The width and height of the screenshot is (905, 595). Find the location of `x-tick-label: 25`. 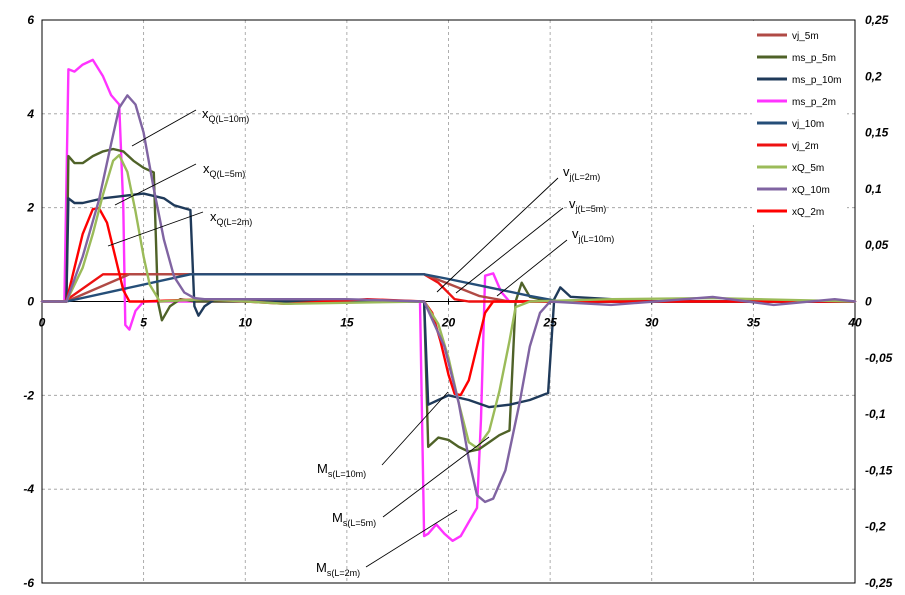

x-tick-label: 25 is located at coordinates (549, 323).